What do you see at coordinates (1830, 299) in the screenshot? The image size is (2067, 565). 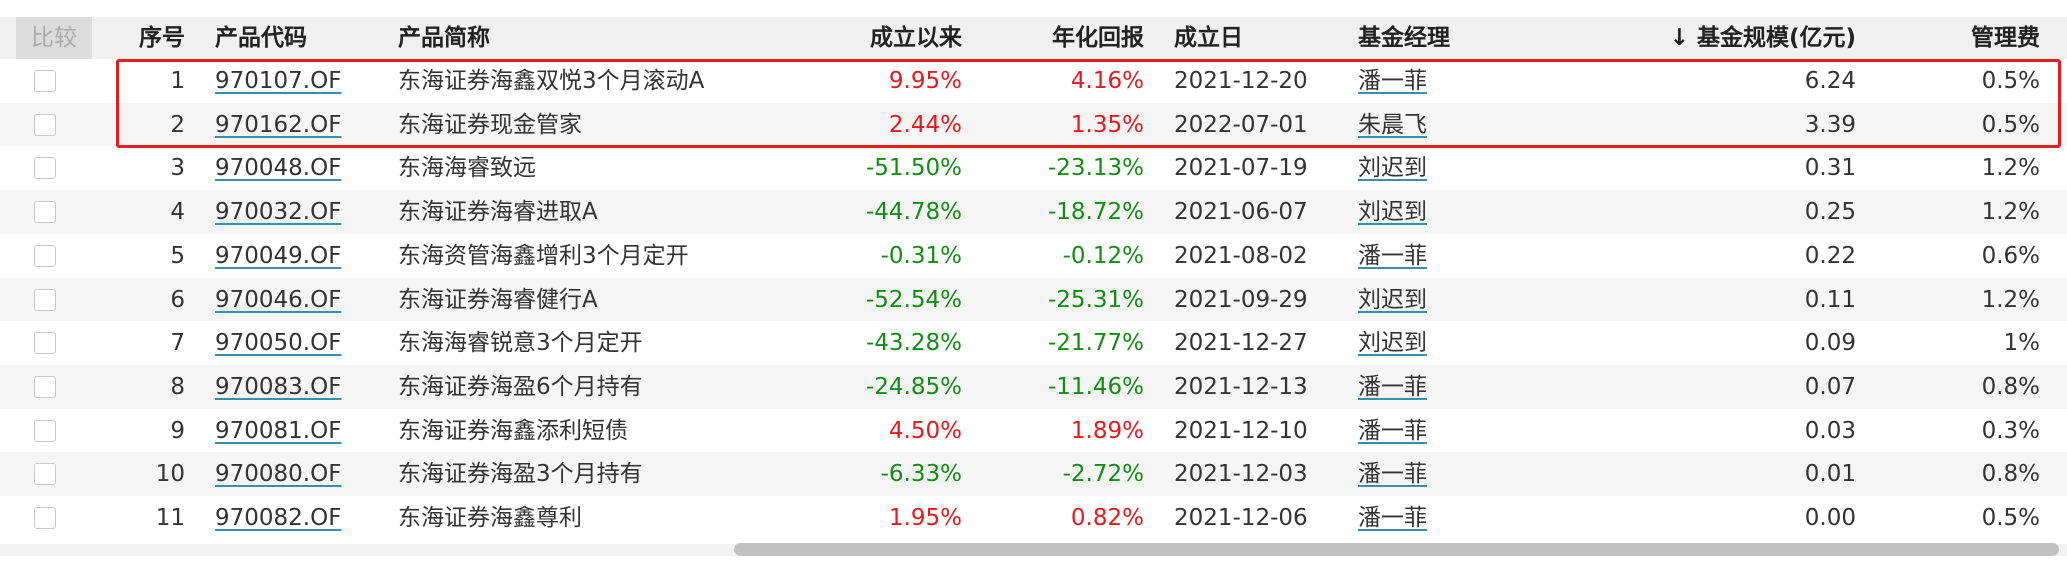 I see `cell: 0.11` at bounding box center [1830, 299].